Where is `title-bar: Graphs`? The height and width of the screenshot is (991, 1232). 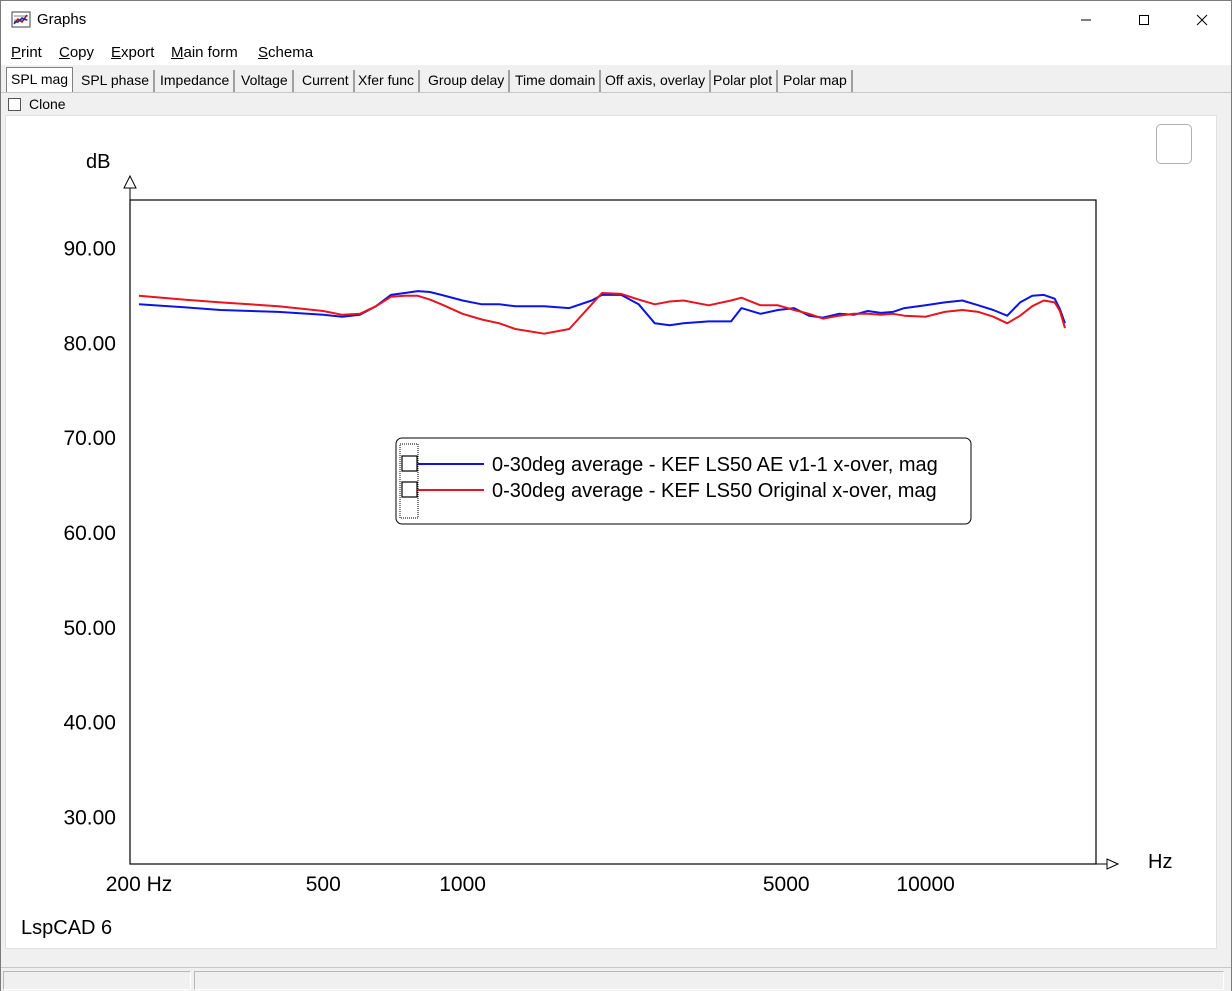 title-bar: Graphs is located at coordinates (616, 20).